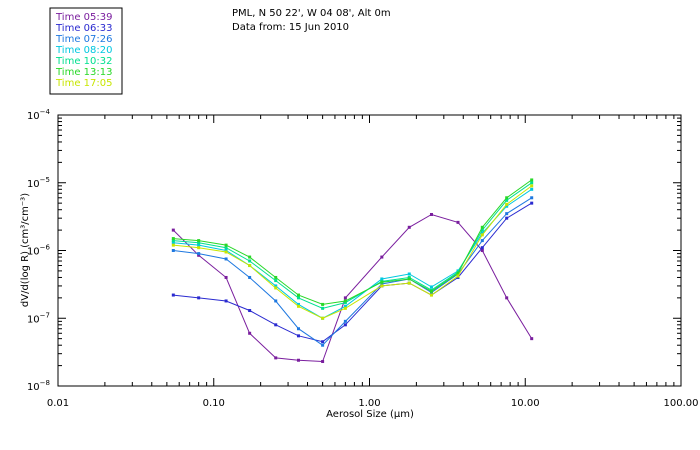  What do you see at coordinates (370, 414) in the screenshot?
I see `x-axis-label: Aerosol Size (μm)` at bounding box center [370, 414].